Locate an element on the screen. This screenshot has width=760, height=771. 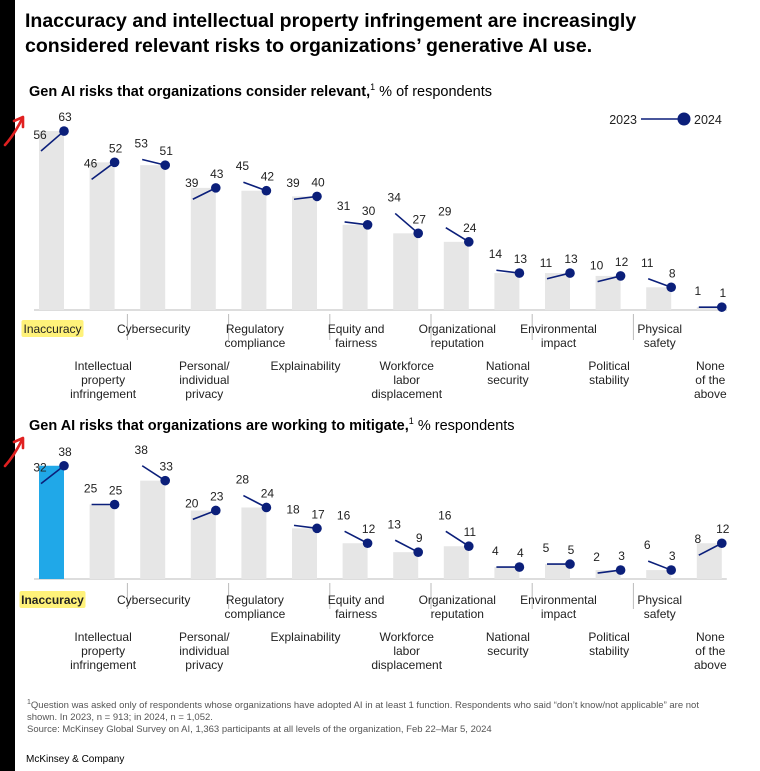
chart-2-category-label-7: Workforce labor displacement is located at coordinates (406, 651).